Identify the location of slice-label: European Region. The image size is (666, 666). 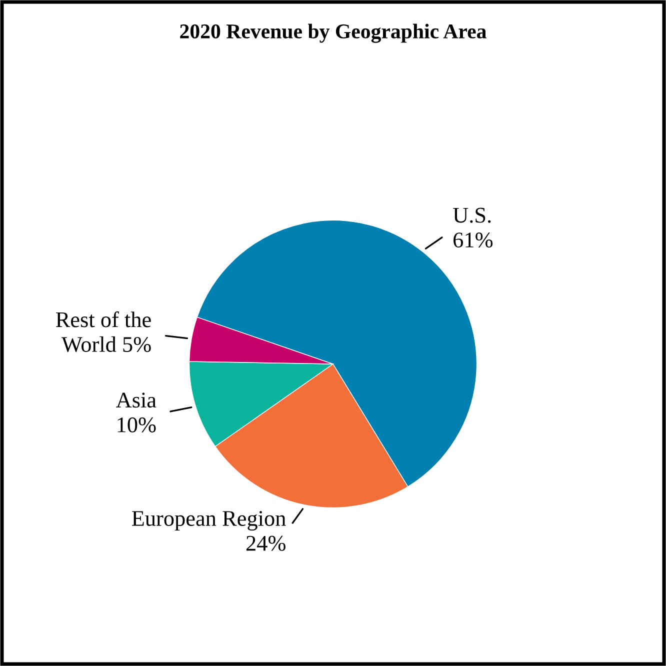
(209, 521).